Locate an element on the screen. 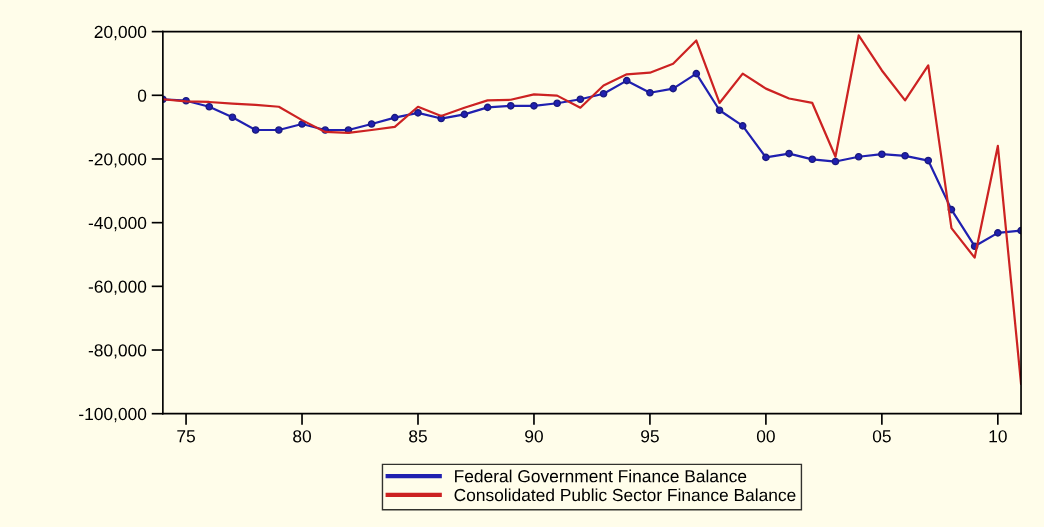  y-tick-label: -20,000 is located at coordinates (117, 160).